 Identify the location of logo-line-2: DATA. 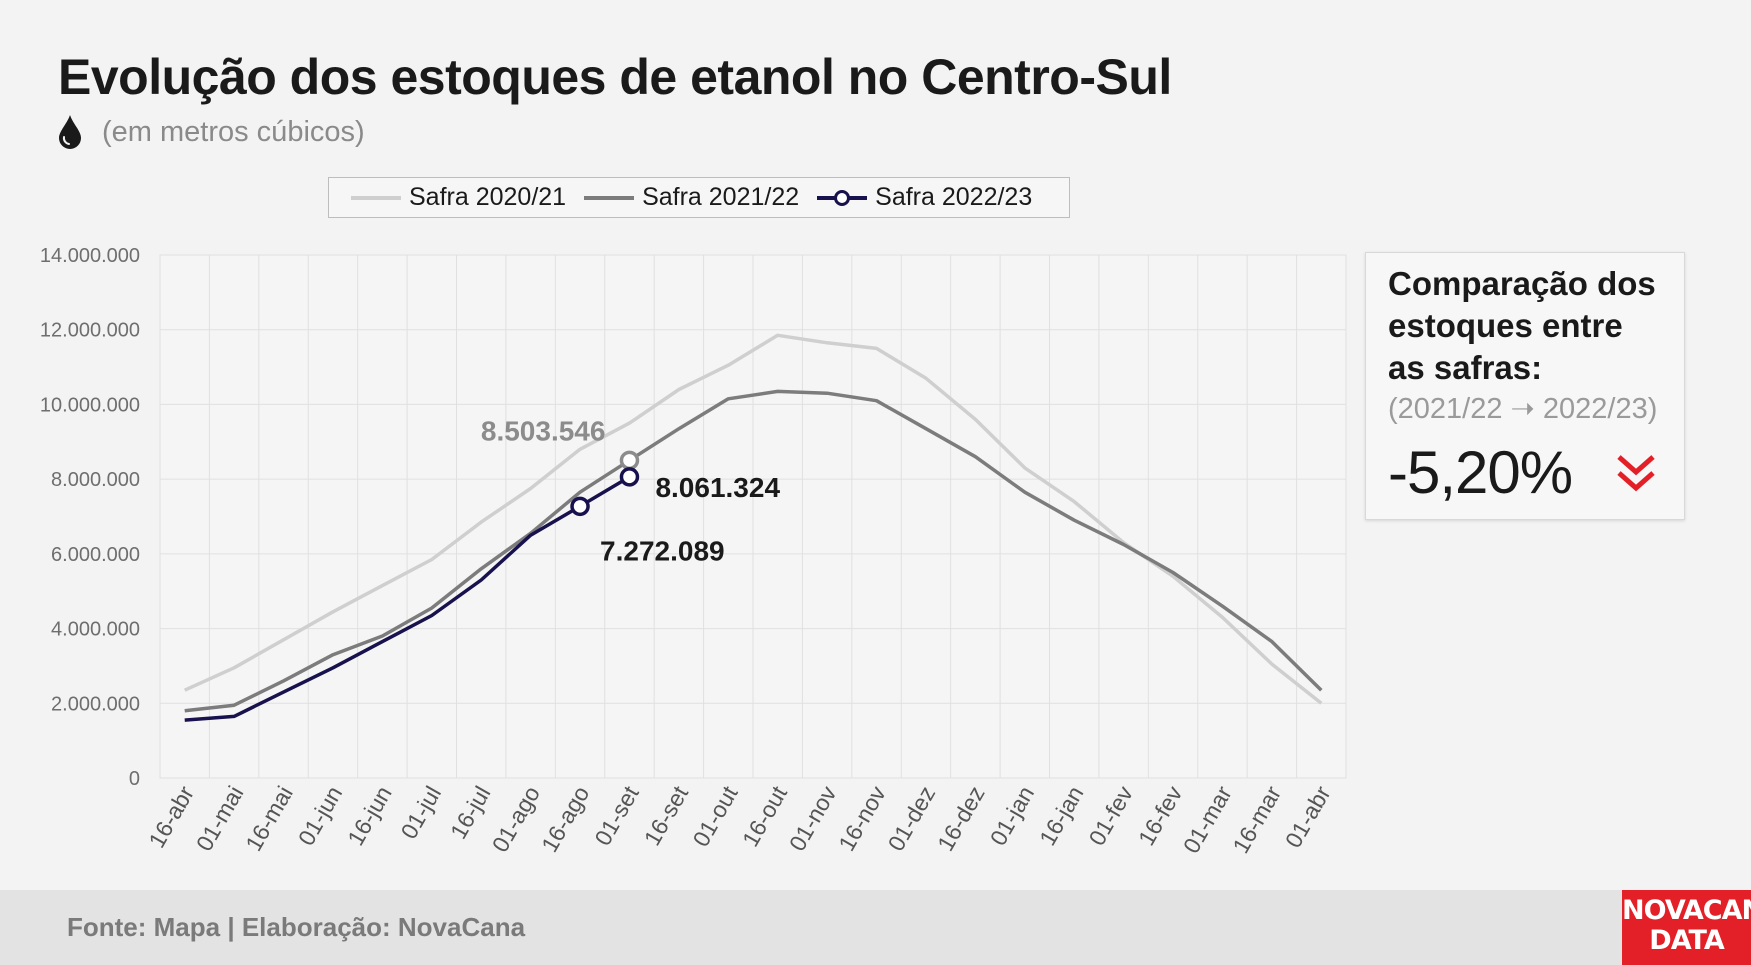
(1686, 940).